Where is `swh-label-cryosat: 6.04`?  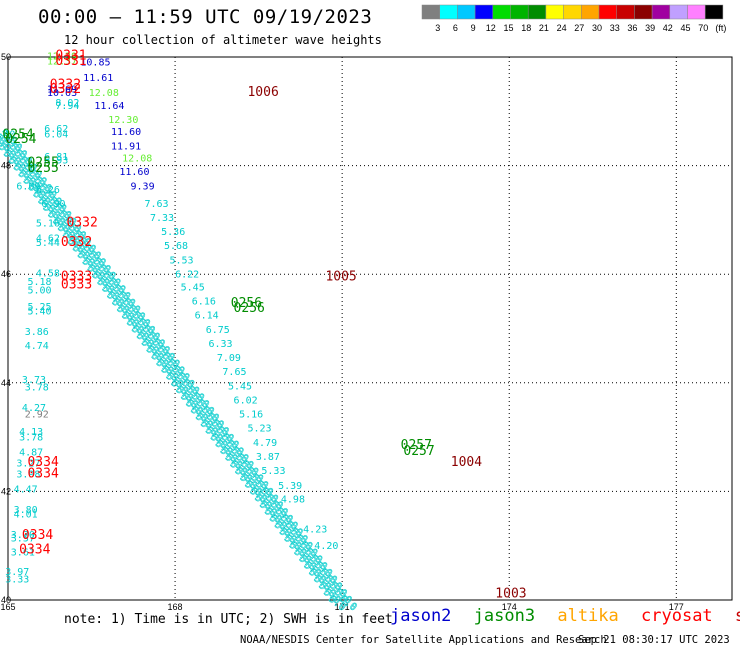
swh-label-cryosat: 6.04 is located at coordinates (56, 134).